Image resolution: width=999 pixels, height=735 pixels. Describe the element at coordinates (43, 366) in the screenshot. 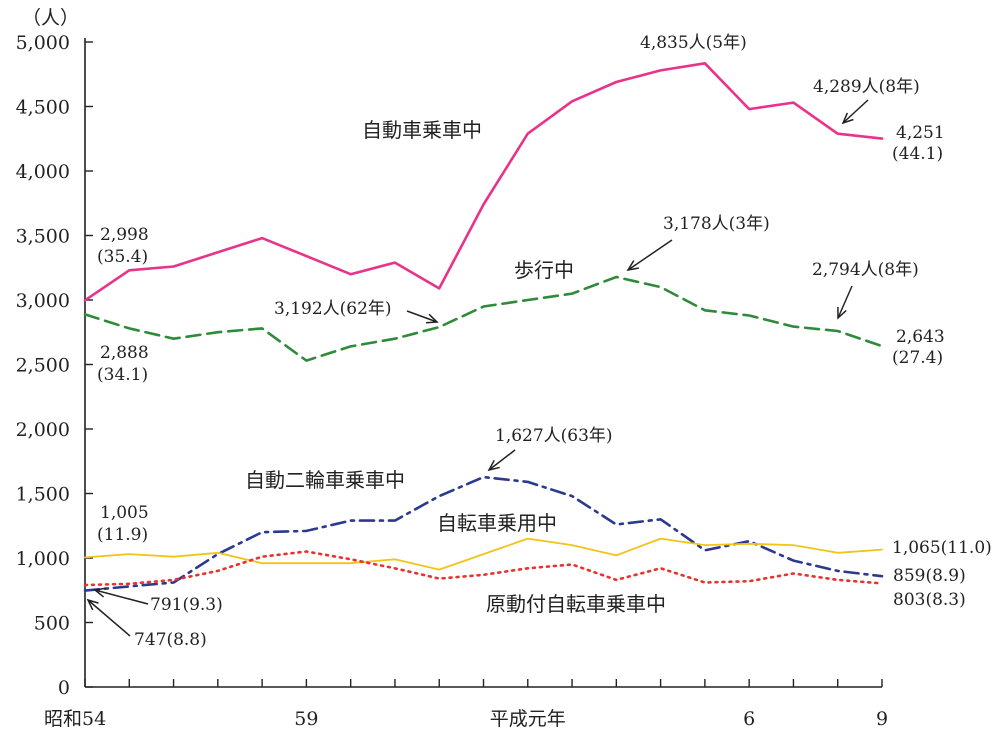

I see `y-tick-label: 2,500` at that location.